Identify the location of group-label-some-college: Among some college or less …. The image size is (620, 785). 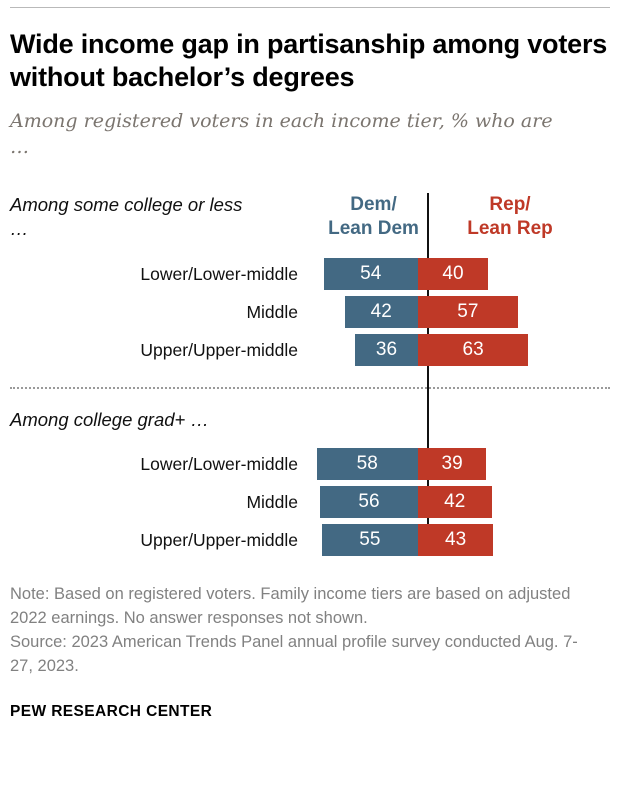
(126, 217).